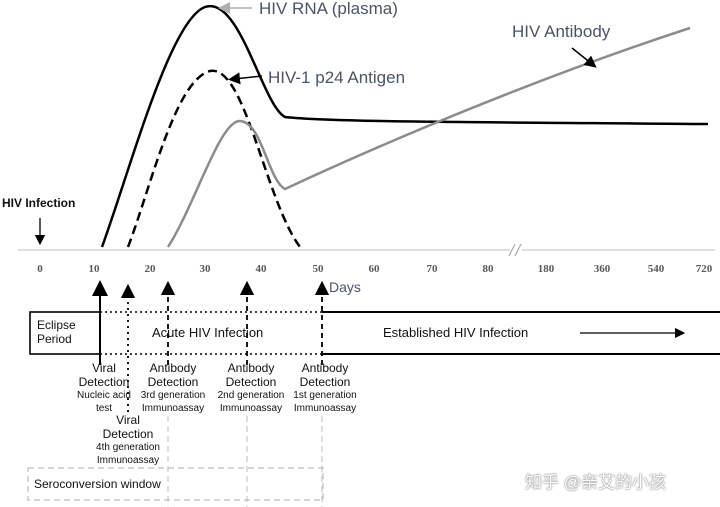 This screenshot has height=507, width=720. What do you see at coordinates (656, 269) in the screenshot?
I see `x-axis-tick-label: 540` at bounding box center [656, 269].